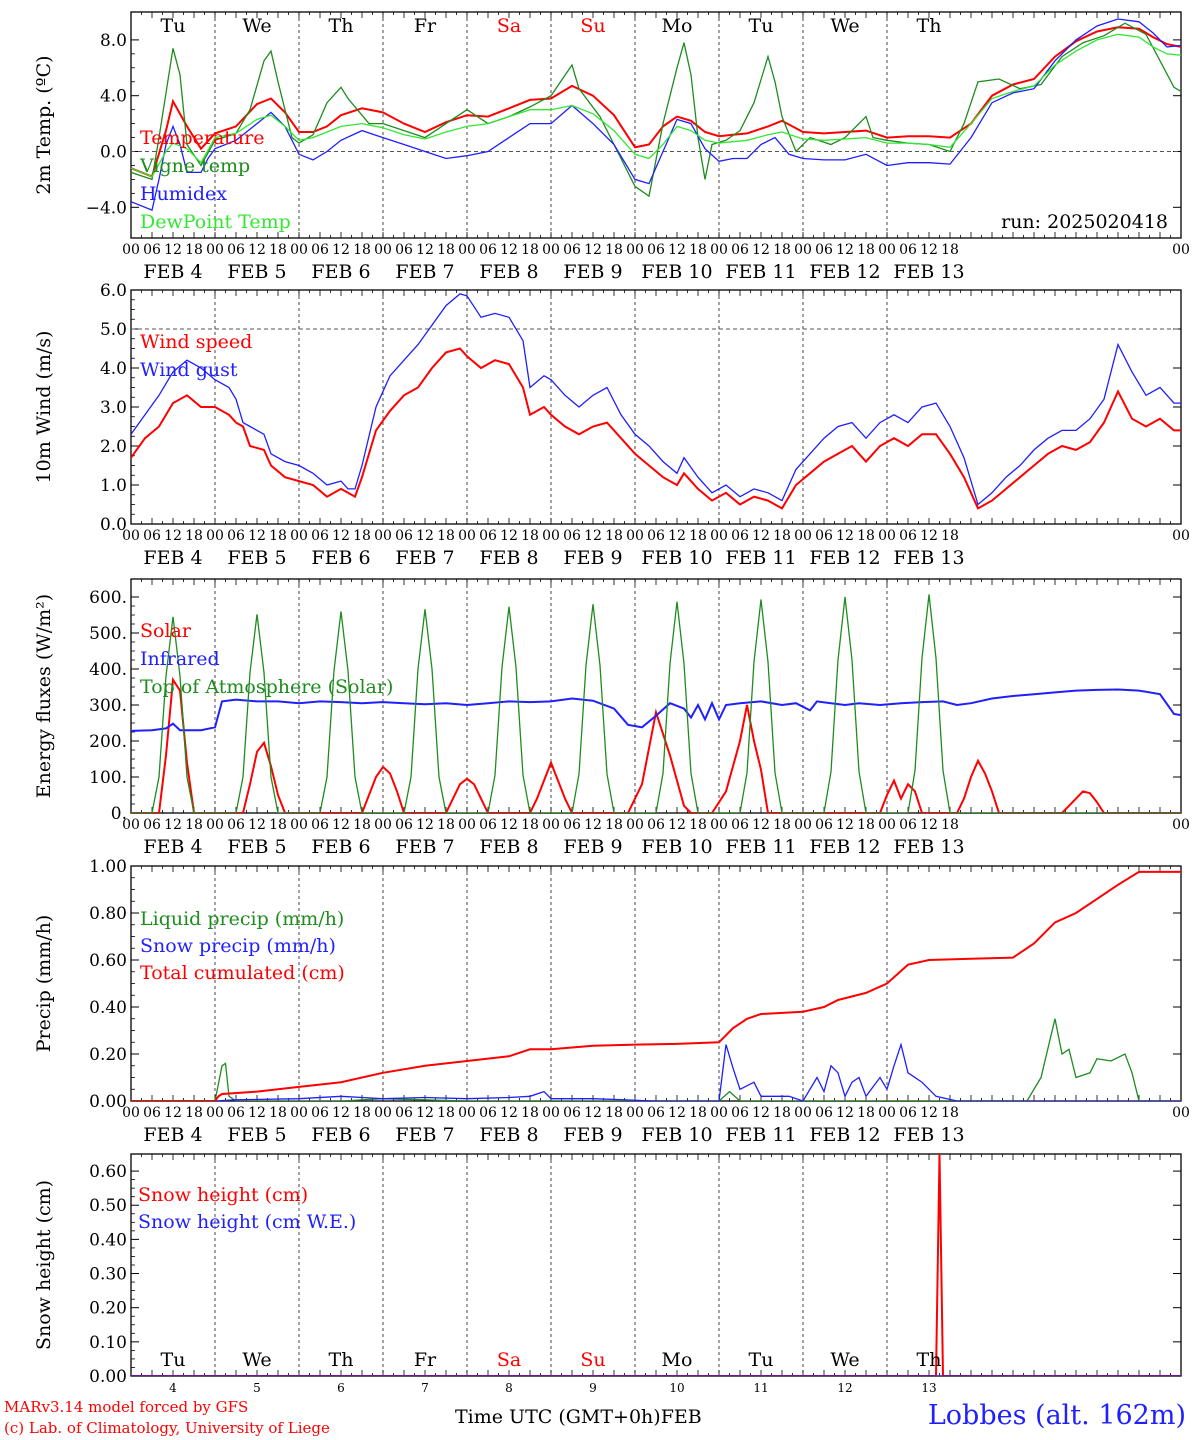  I want to click on series-line-vigne-temp, so click(656, 110).